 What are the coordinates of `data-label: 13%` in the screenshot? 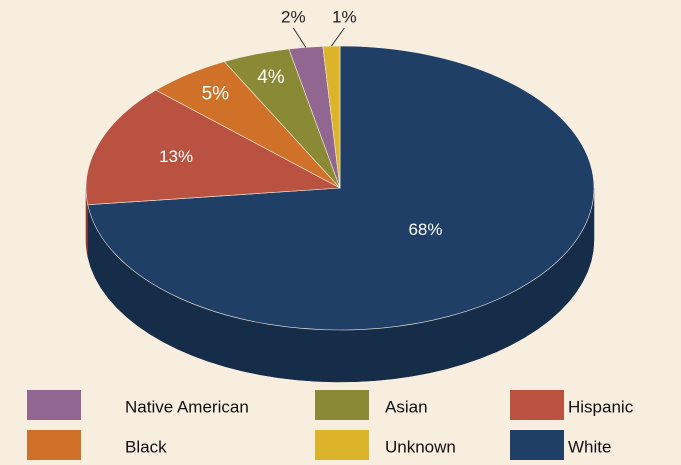 It's located at (176, 156).